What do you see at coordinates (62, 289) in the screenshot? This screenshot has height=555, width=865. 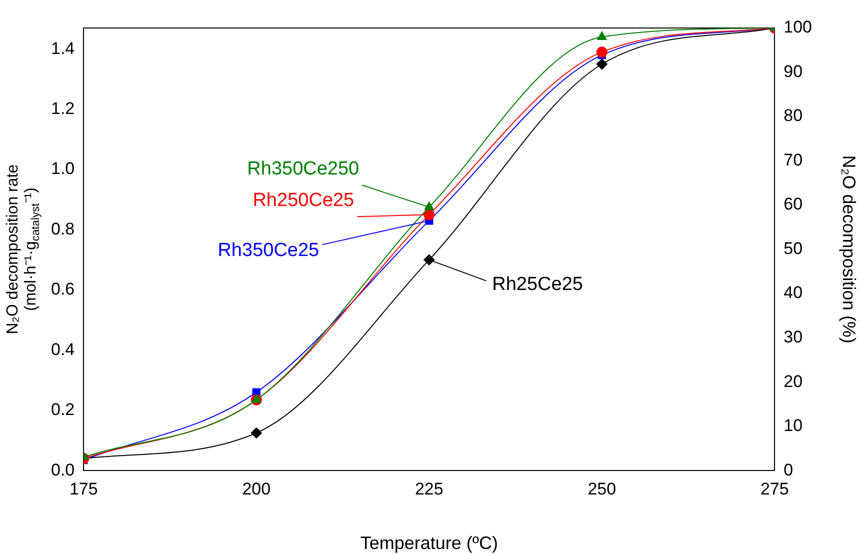 I see `y-tick-label: 0.6` at bounding box center [62, 289].